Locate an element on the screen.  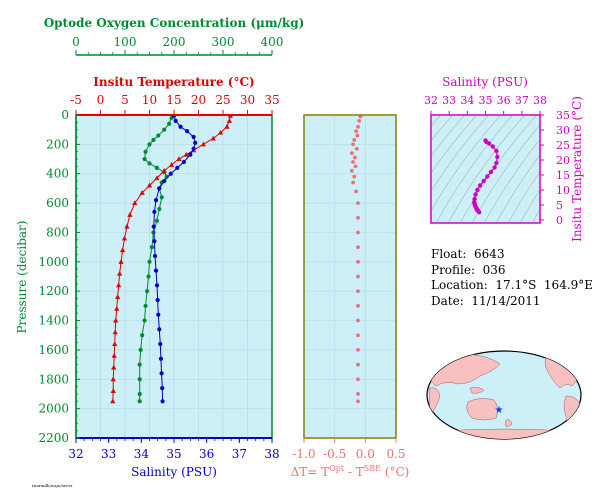
ts-y-tick-label-15: 15 is located at coordinates (563, 175).